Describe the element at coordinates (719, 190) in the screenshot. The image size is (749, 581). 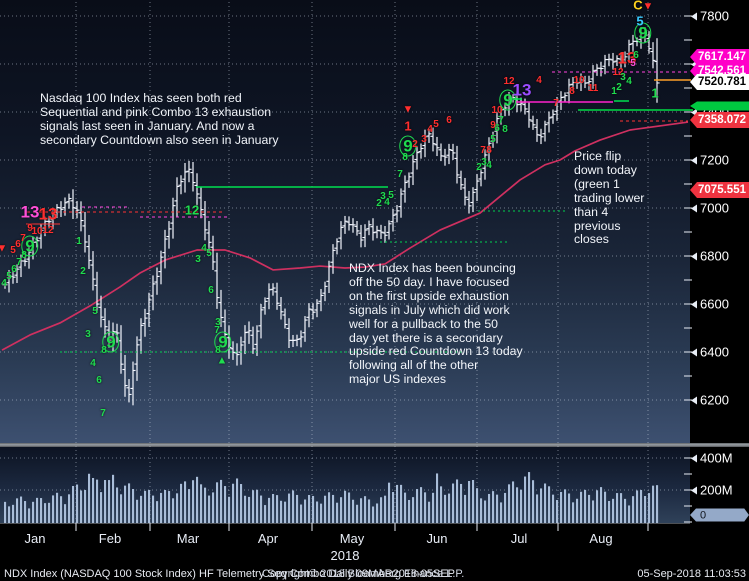
I see `price-badge: 7075.551` at that location.